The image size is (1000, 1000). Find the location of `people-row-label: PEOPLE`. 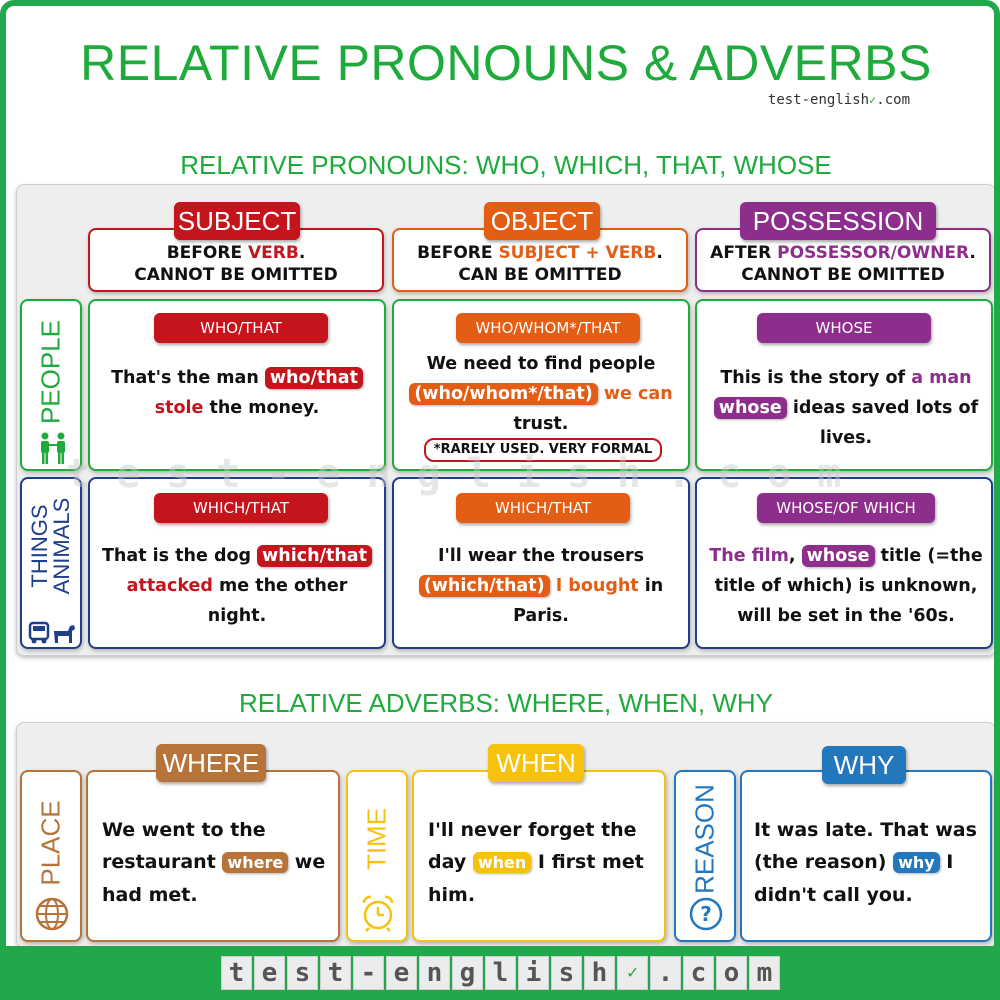

people-row-label: PEOPLE is located at coordinates (51, 385).